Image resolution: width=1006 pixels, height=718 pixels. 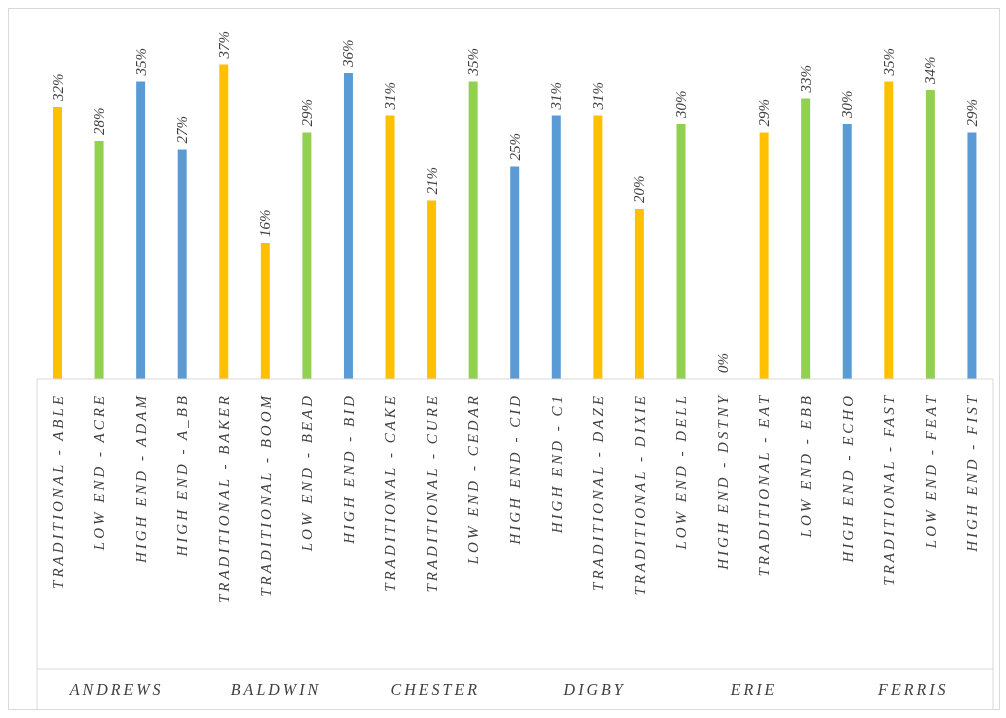 I want to click on data-label: 32%, so click(x=57, y=87).